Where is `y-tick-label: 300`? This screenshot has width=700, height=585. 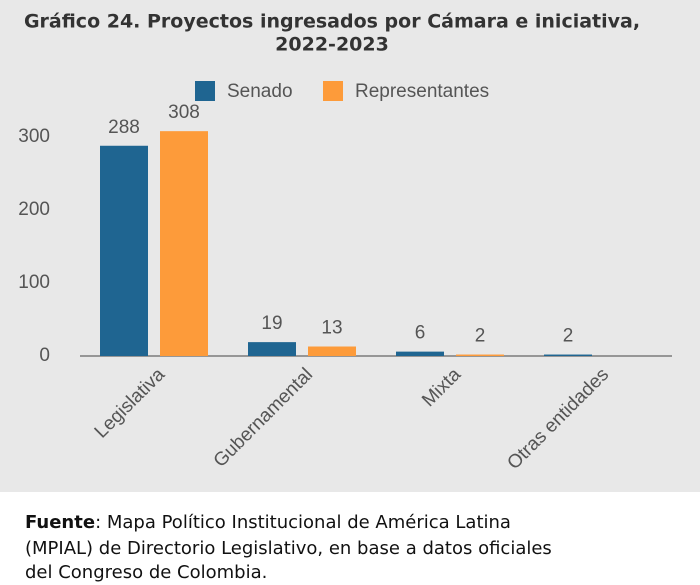
y-tick-label: 300 is located at coordinates (34, 136).